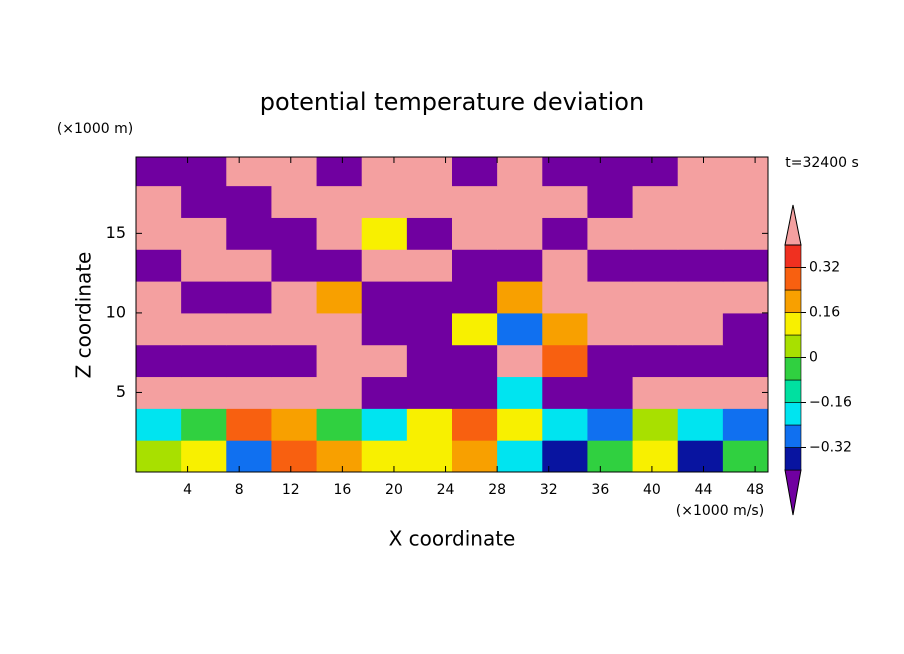  Describe the element at coordinates (84, 315) in the screenshot. I see `y-axis-label: Z coordinate` at that location.